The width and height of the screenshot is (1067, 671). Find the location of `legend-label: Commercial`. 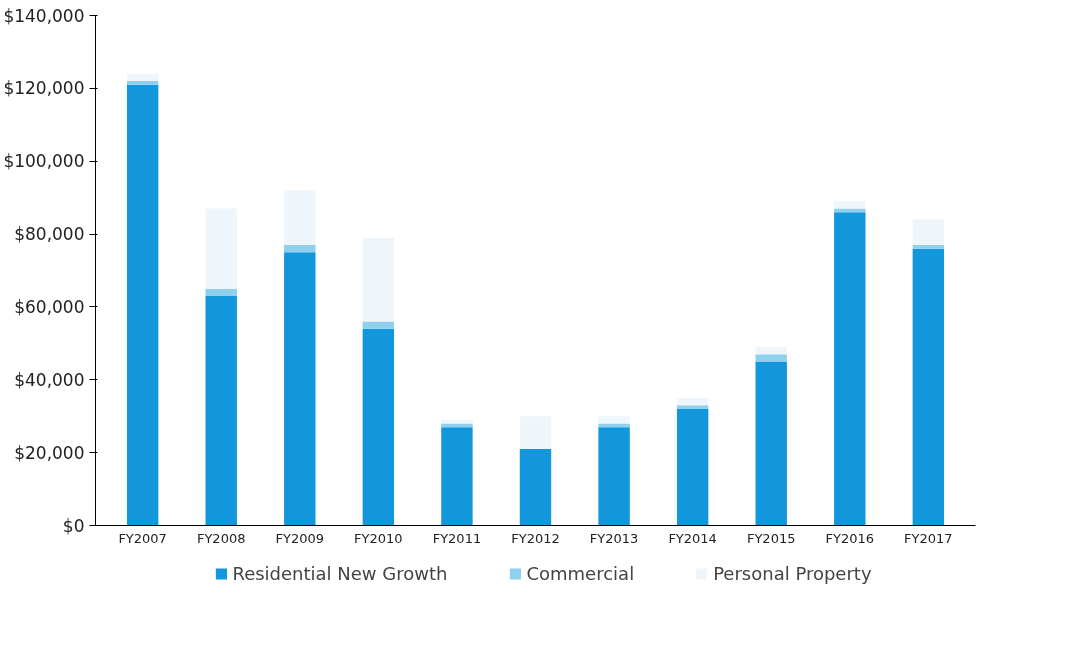

legend-label: Commercial is located at coordinates (580, 573).